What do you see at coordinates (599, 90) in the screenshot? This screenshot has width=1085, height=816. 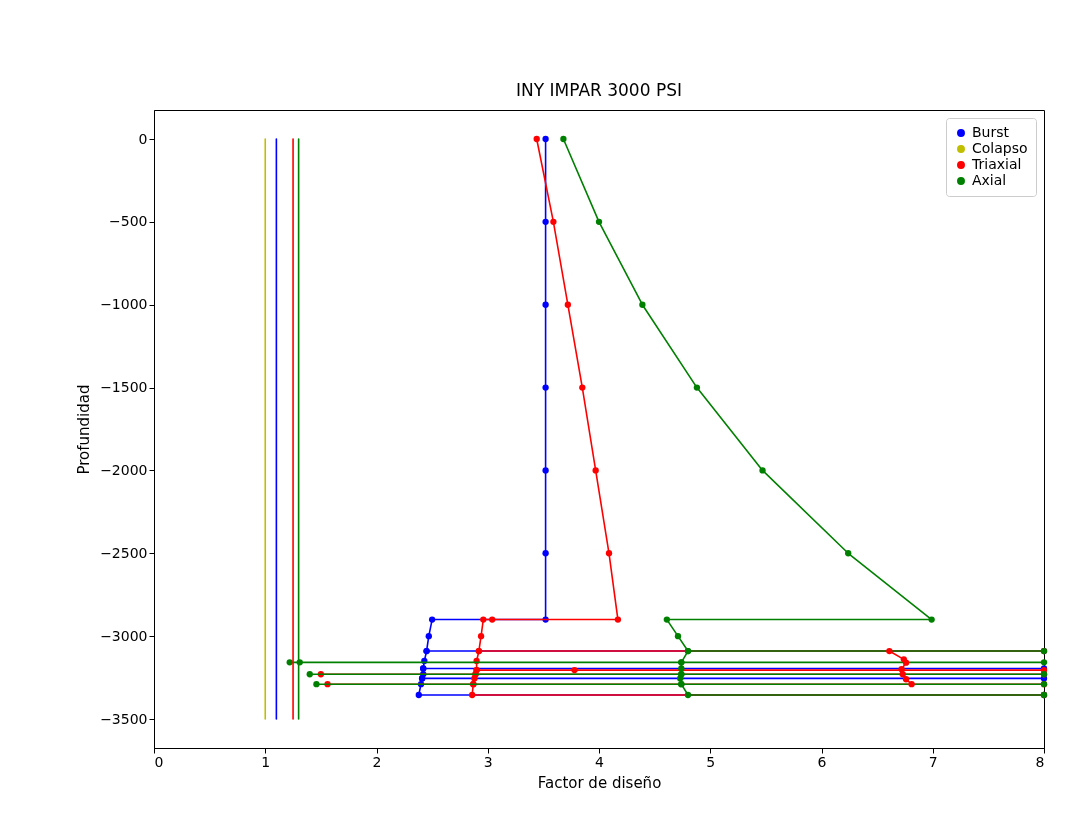 I see `chart-title: INY IMPAR 3000 PSI` at bounding box center [599, 90].